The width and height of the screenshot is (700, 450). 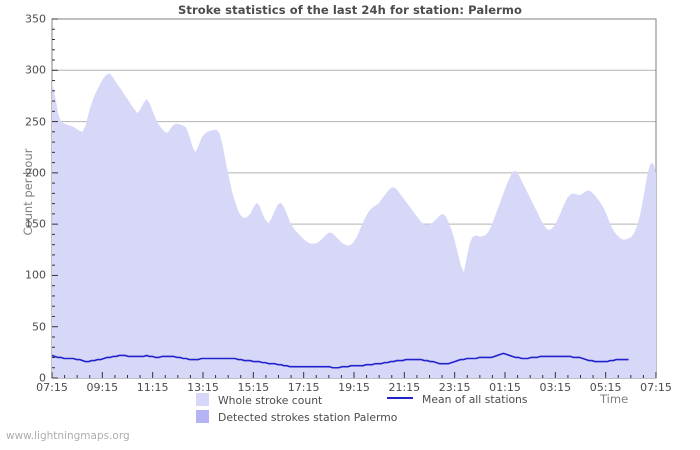 I want to click on y-tick-label: 200, so click(x=35, y=173).